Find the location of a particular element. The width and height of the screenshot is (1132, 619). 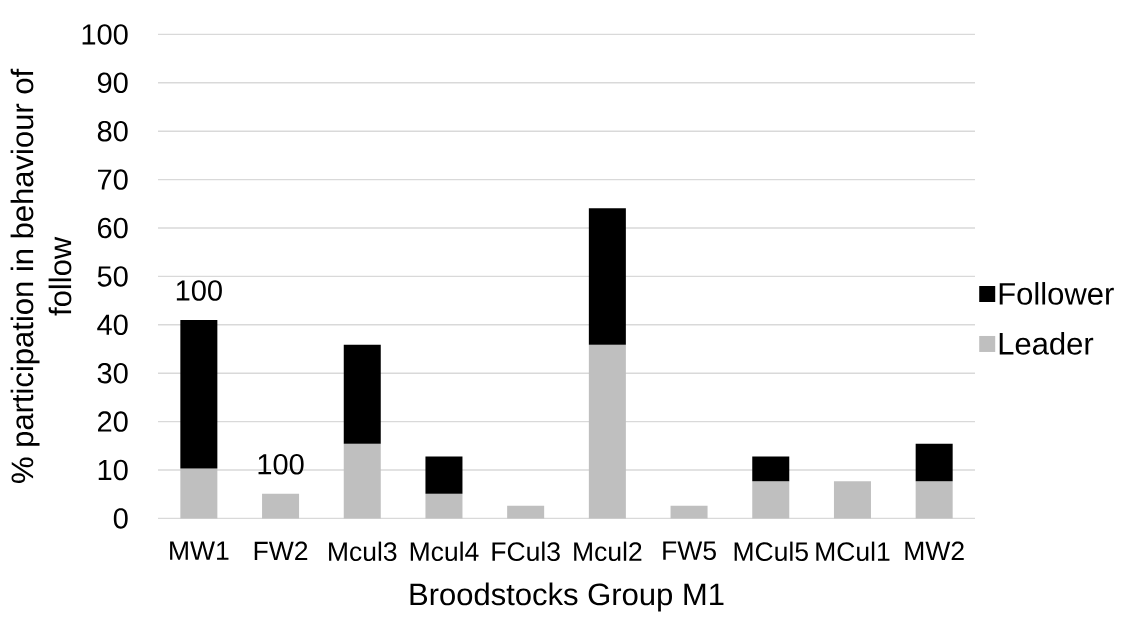

x-tick-label: FW5 is located at coordinates (689, 551).